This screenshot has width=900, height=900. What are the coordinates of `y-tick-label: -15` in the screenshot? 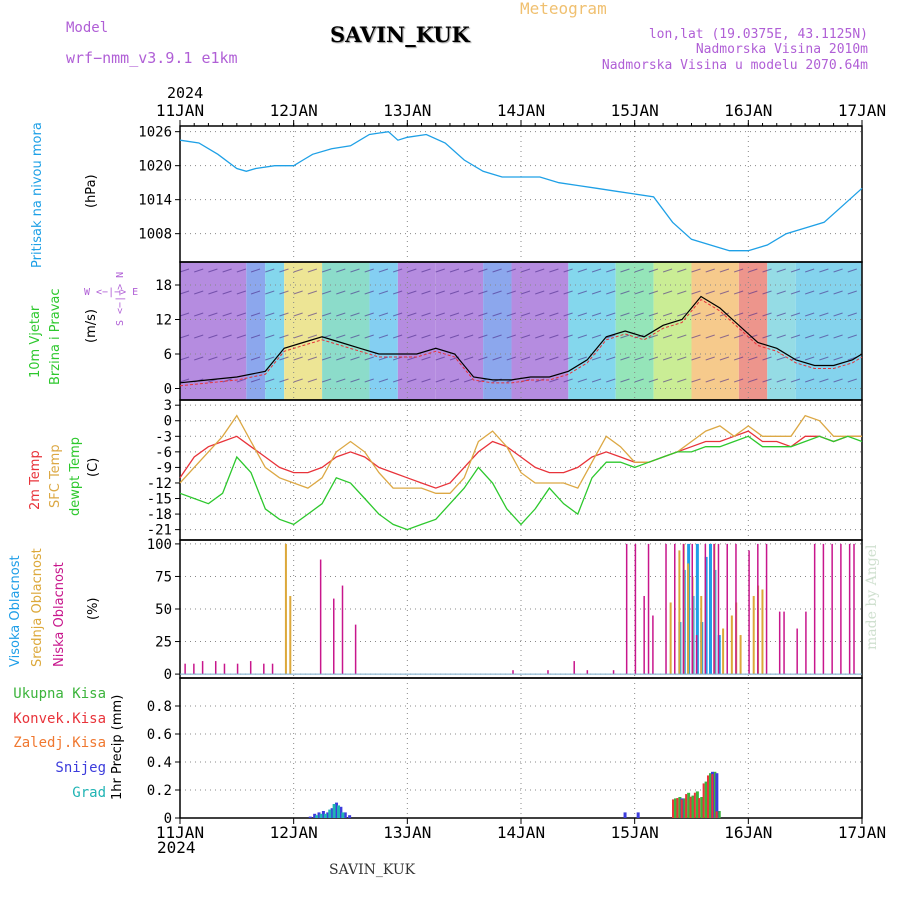 It's located at (159, 500).